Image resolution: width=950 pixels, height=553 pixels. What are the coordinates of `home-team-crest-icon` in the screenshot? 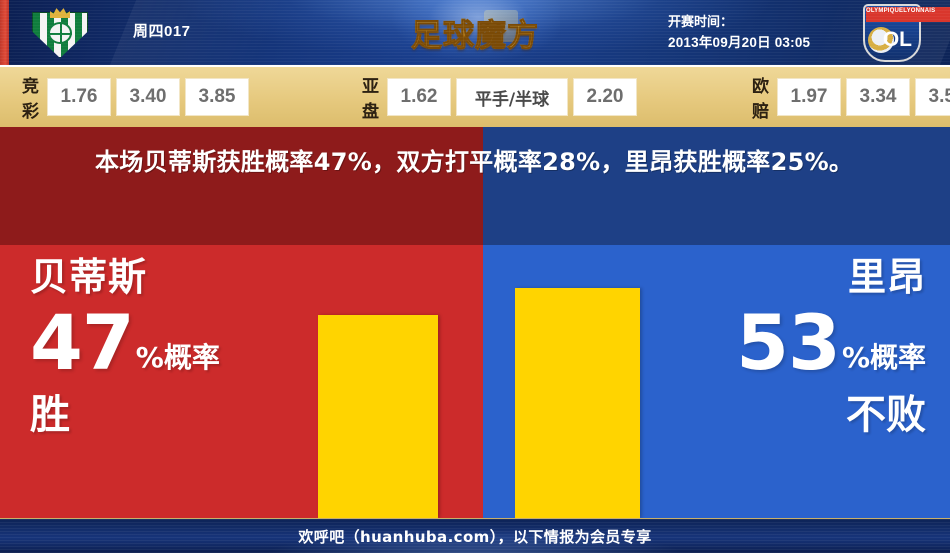 It's located at (60, 33).